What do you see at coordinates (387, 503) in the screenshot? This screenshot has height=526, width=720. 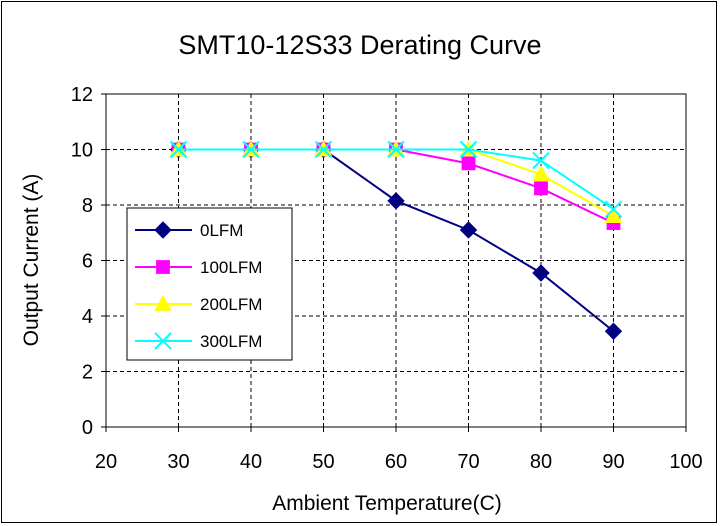 I see `x-axis-label: Ambient Temperature(C)` at bounding box center [387, 503].